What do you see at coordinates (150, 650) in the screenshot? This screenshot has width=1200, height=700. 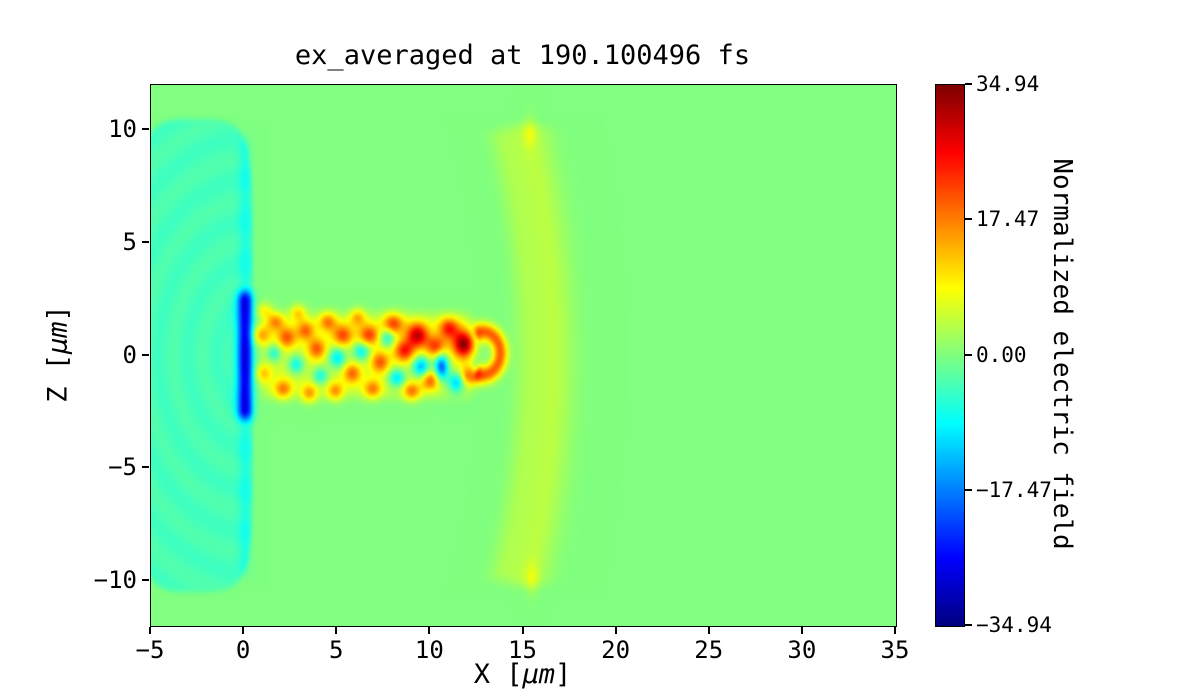 I see `x-tick-label: −5` at bounding box center [150, 650].